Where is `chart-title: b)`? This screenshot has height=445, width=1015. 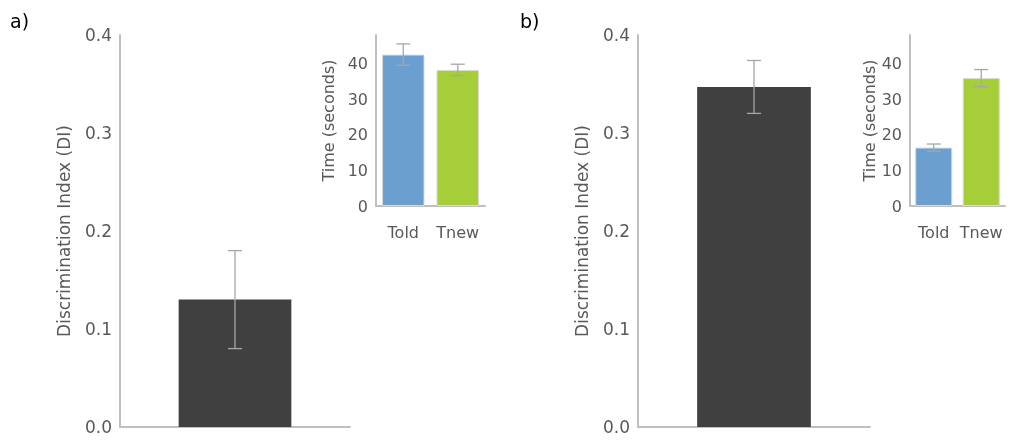
chart-title: b) is located at coordinates (530, 20).